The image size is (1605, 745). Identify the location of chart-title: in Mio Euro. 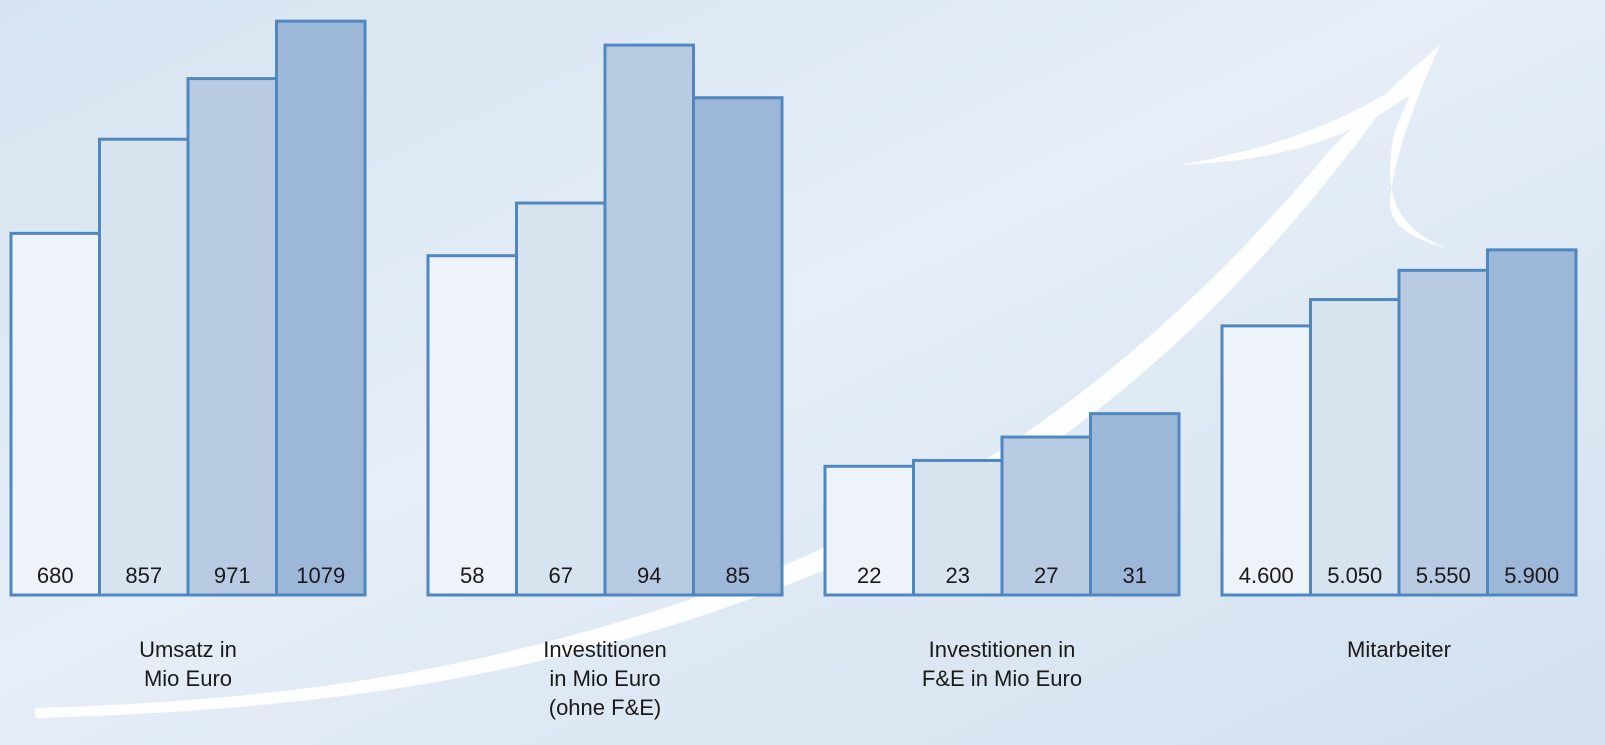
(604, 678).